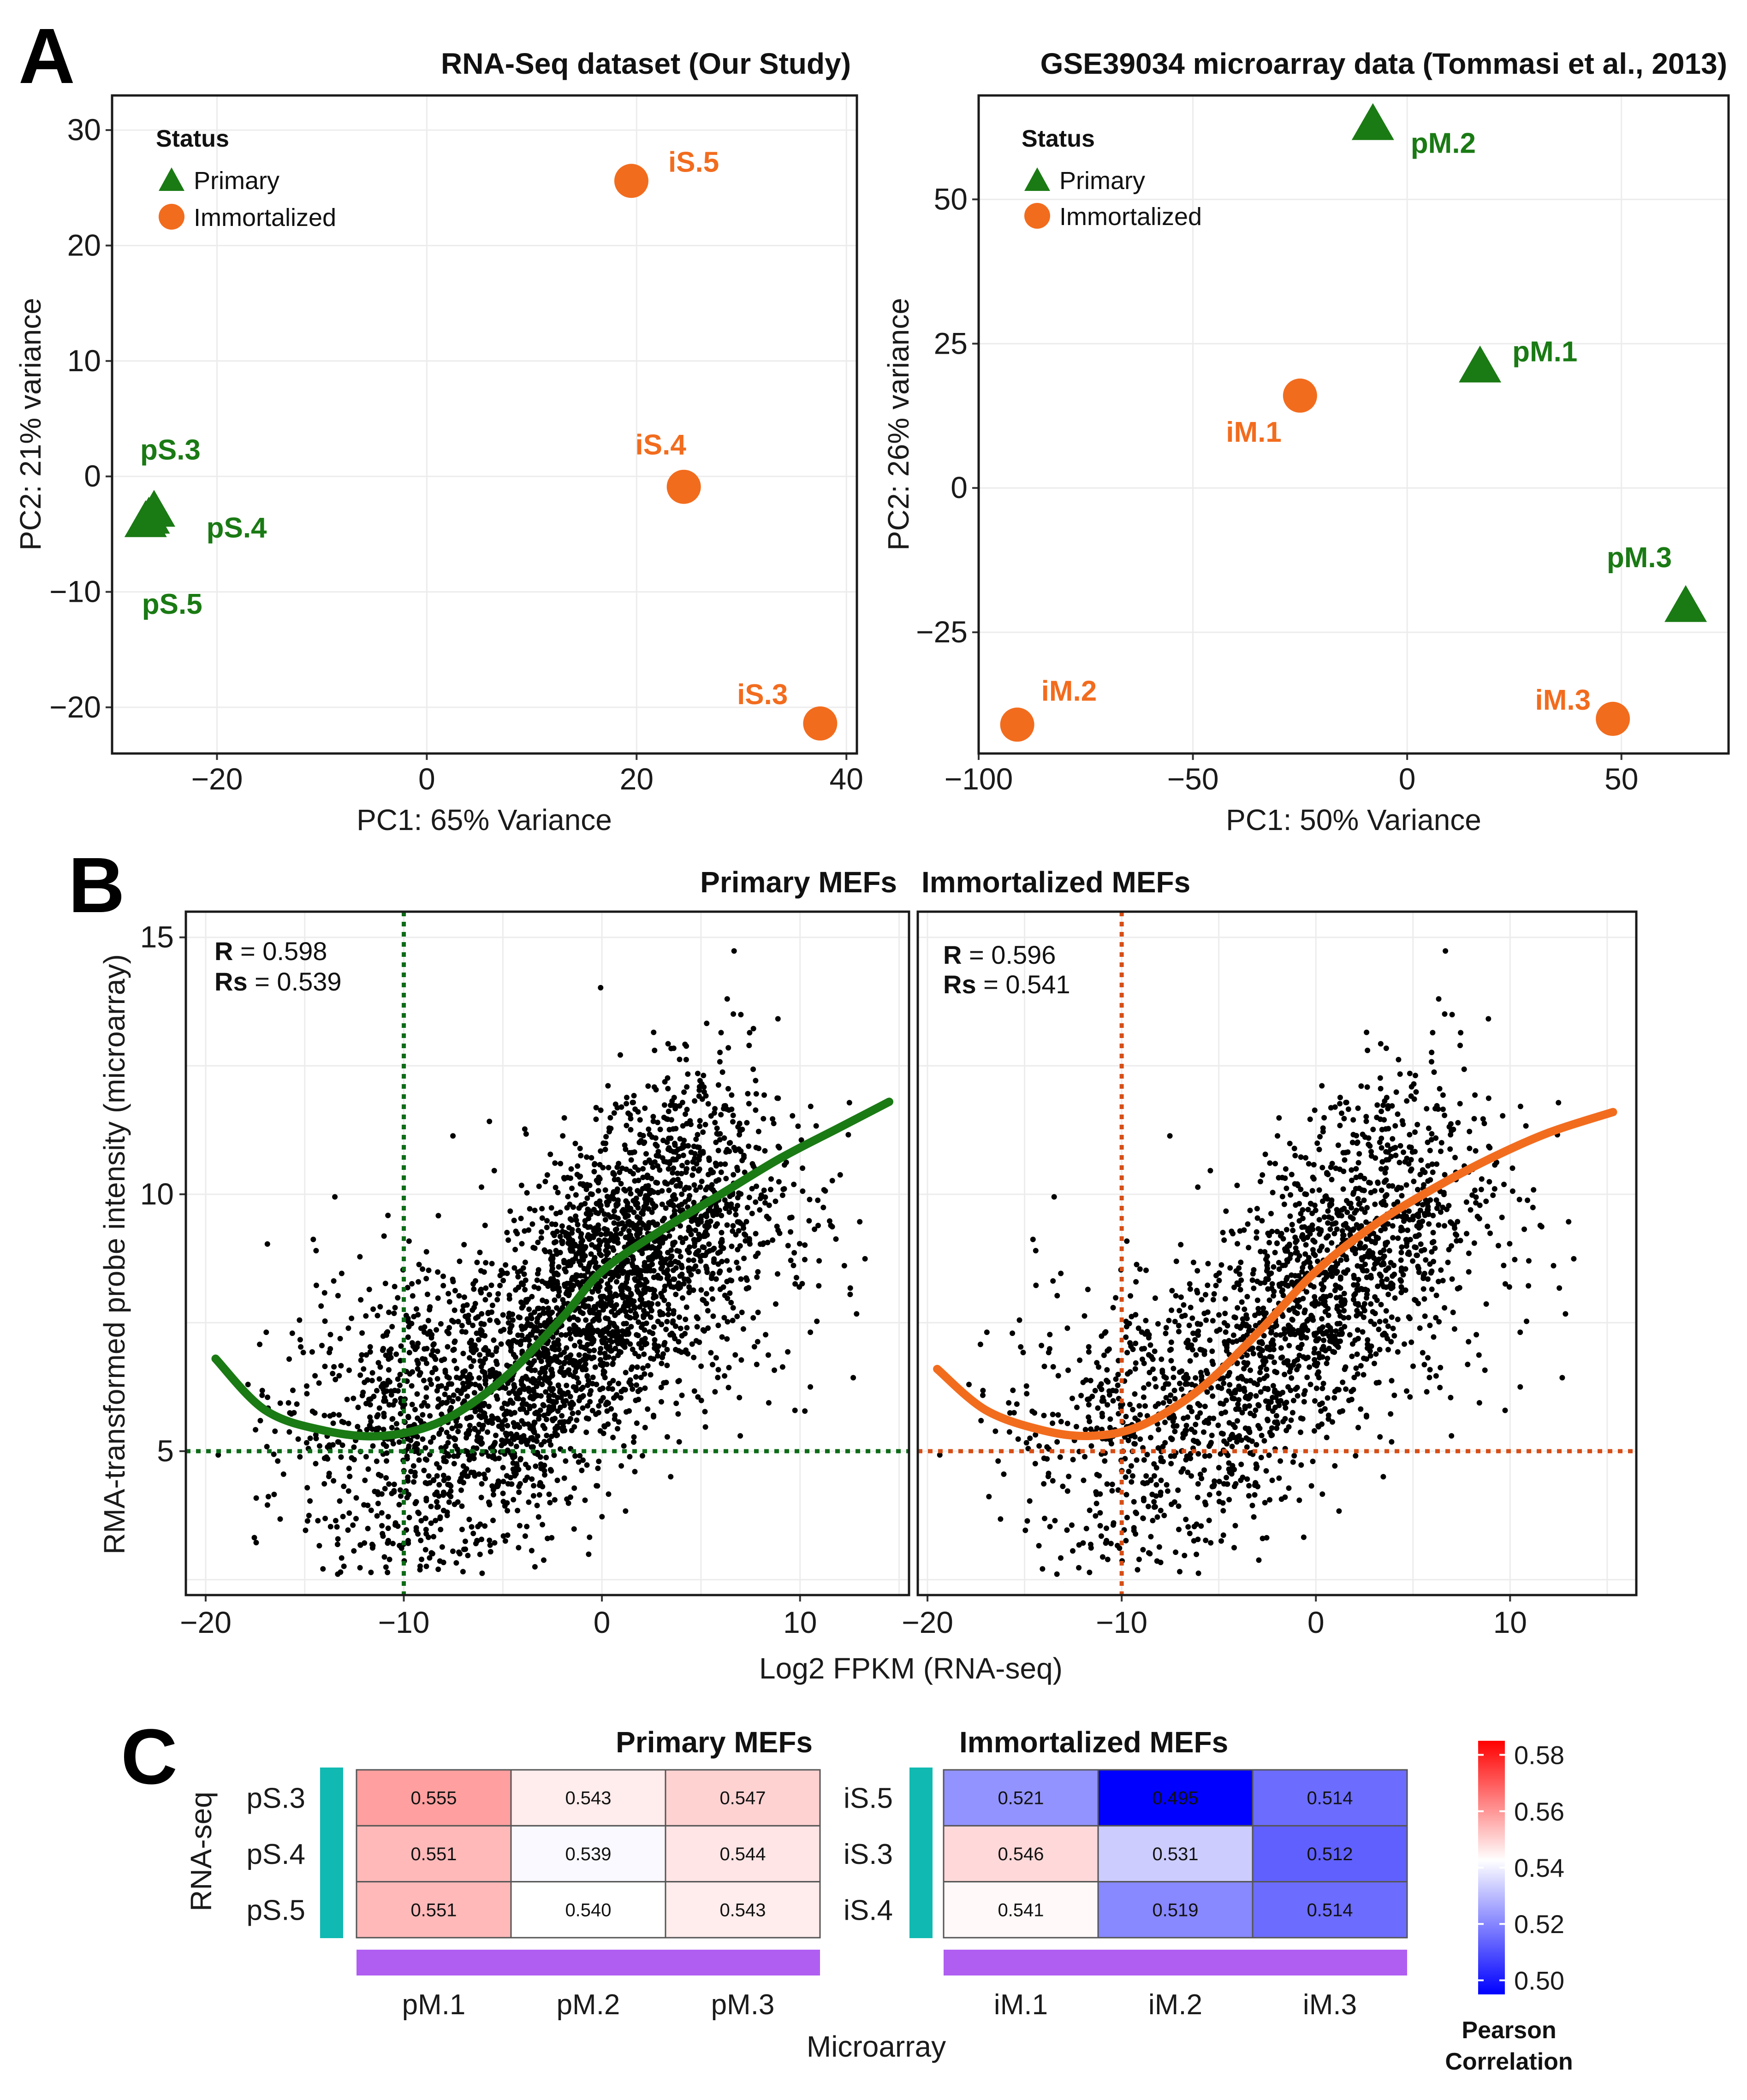 Image resolution: width=1747 pixels, height=2100 pixels. What do you see at coordinates (1214, 1617) in the screenshot?
I see `scatter-immortalized-ticks: −20 −10 0 10` at bounding box center [1214, 1617].